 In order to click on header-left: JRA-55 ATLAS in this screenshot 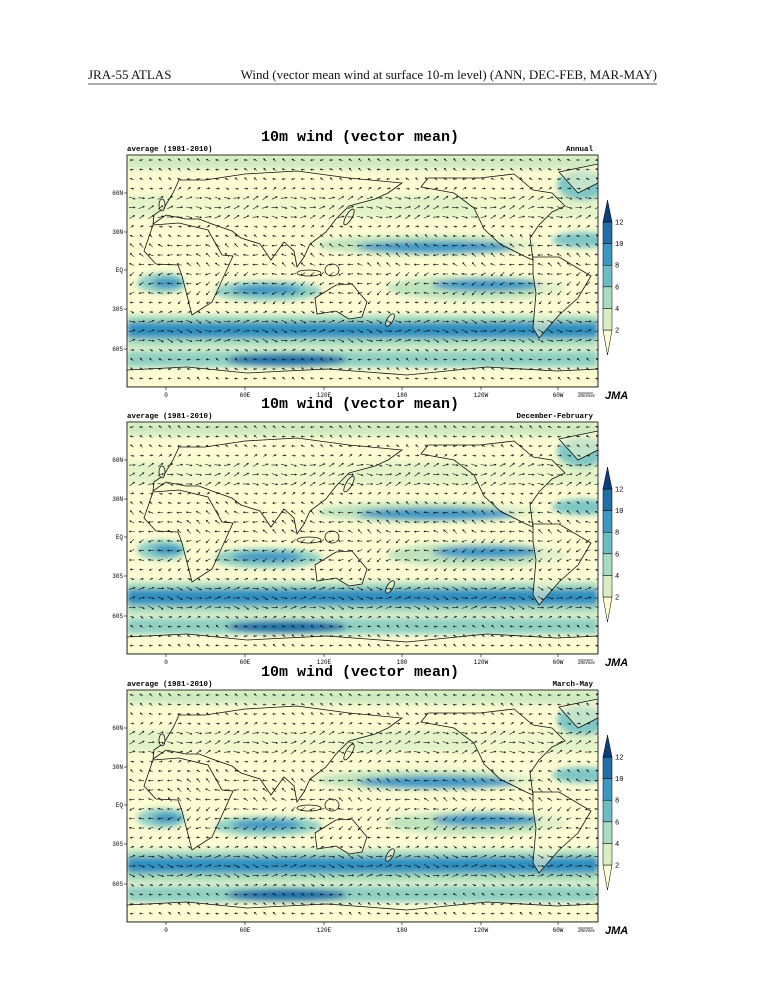, I will do `click(129, 74)`.